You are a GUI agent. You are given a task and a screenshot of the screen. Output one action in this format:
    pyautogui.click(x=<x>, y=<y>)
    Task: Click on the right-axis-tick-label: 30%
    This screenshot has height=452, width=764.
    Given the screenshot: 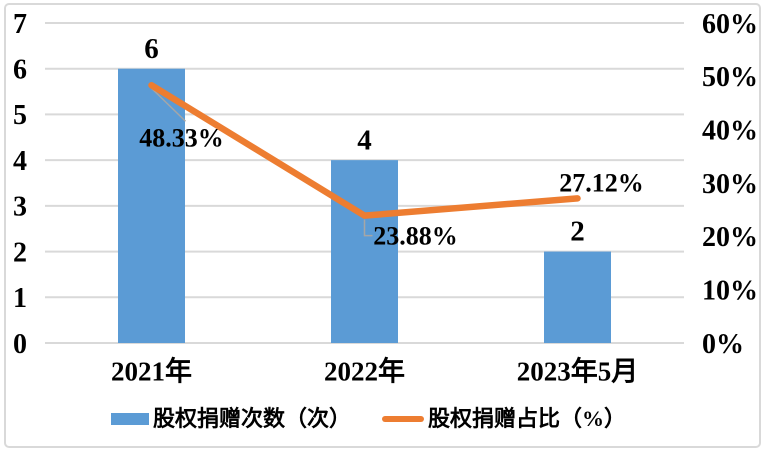 What is the action you would take?
    pyautogui.click(x=730, y=184)
    